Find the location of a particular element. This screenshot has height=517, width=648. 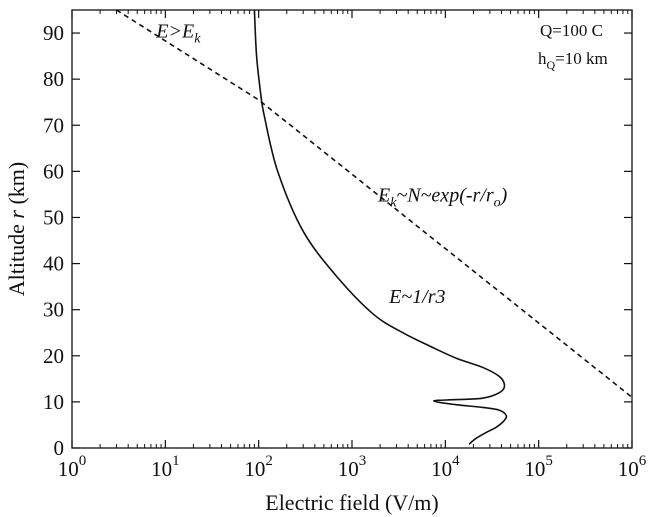

x-tick-label: 10² is located at coordinates (258, 467).